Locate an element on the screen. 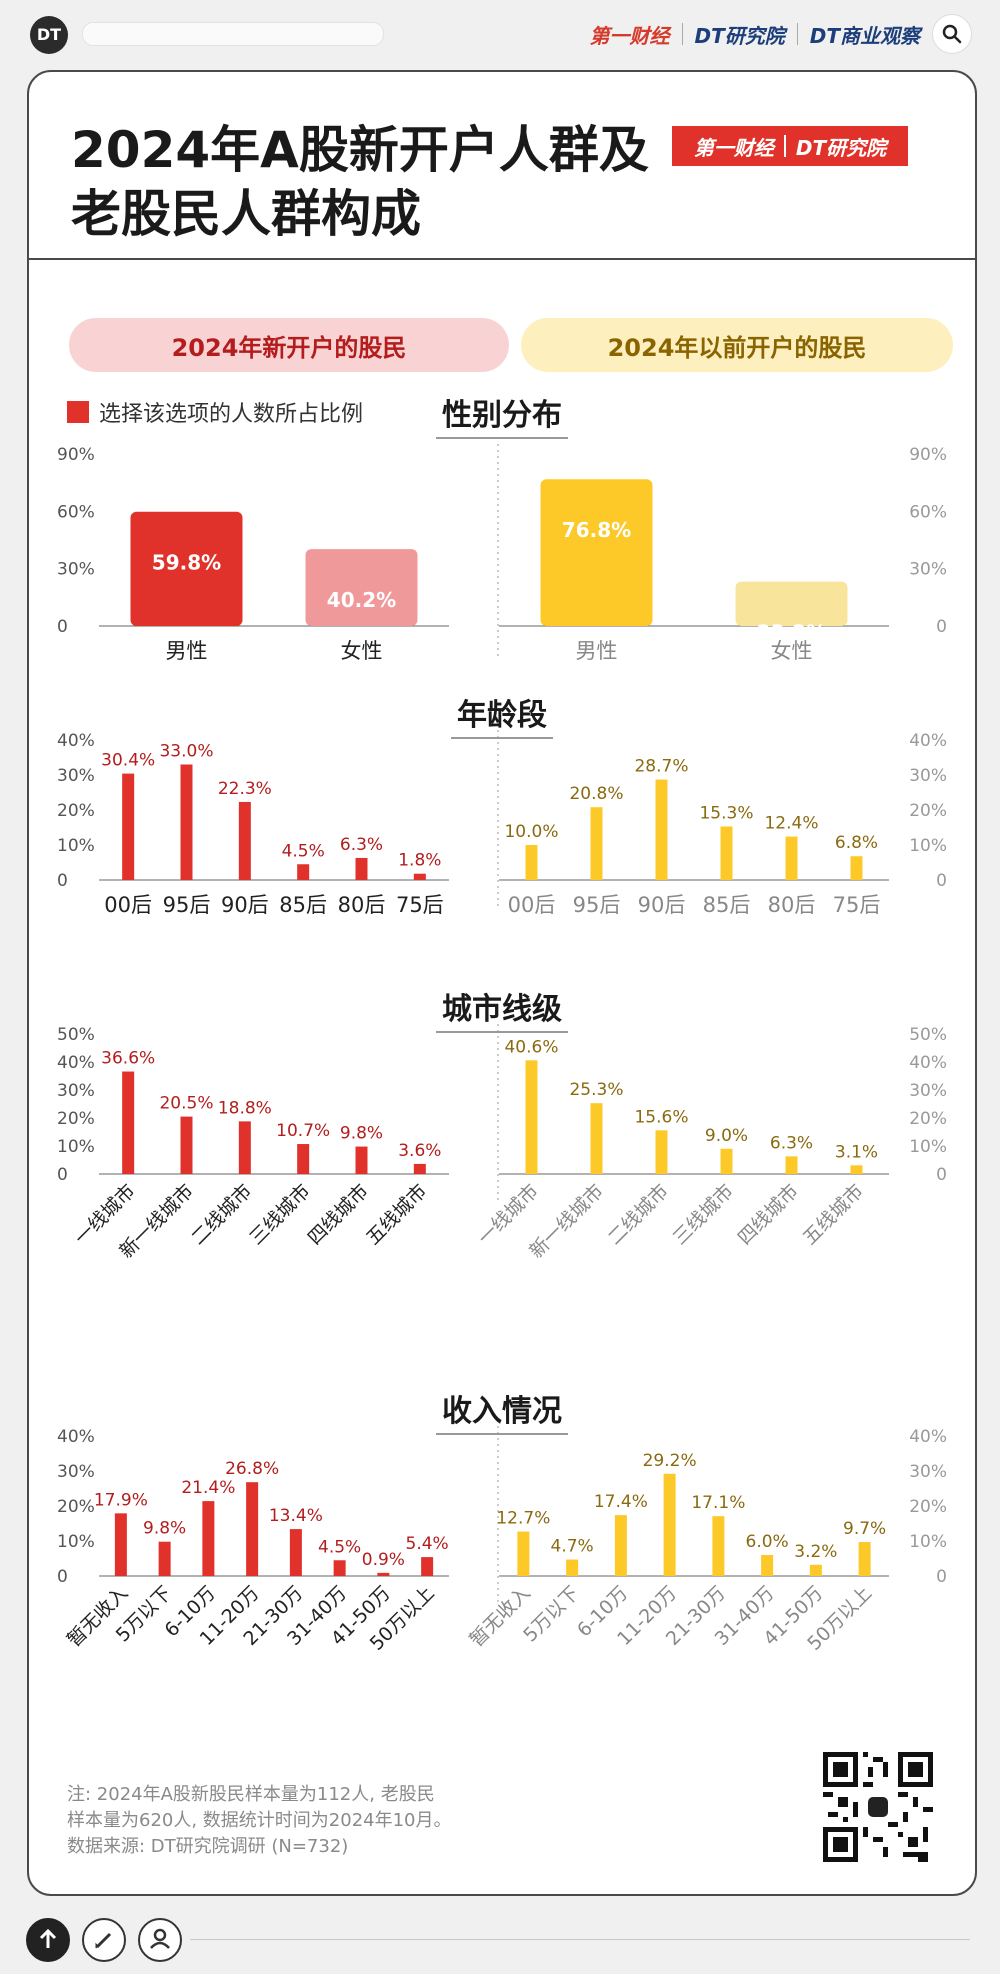 The image size is (1000, 1974). bar-value-label: 15.6% is located at coordinates (661, 1117).